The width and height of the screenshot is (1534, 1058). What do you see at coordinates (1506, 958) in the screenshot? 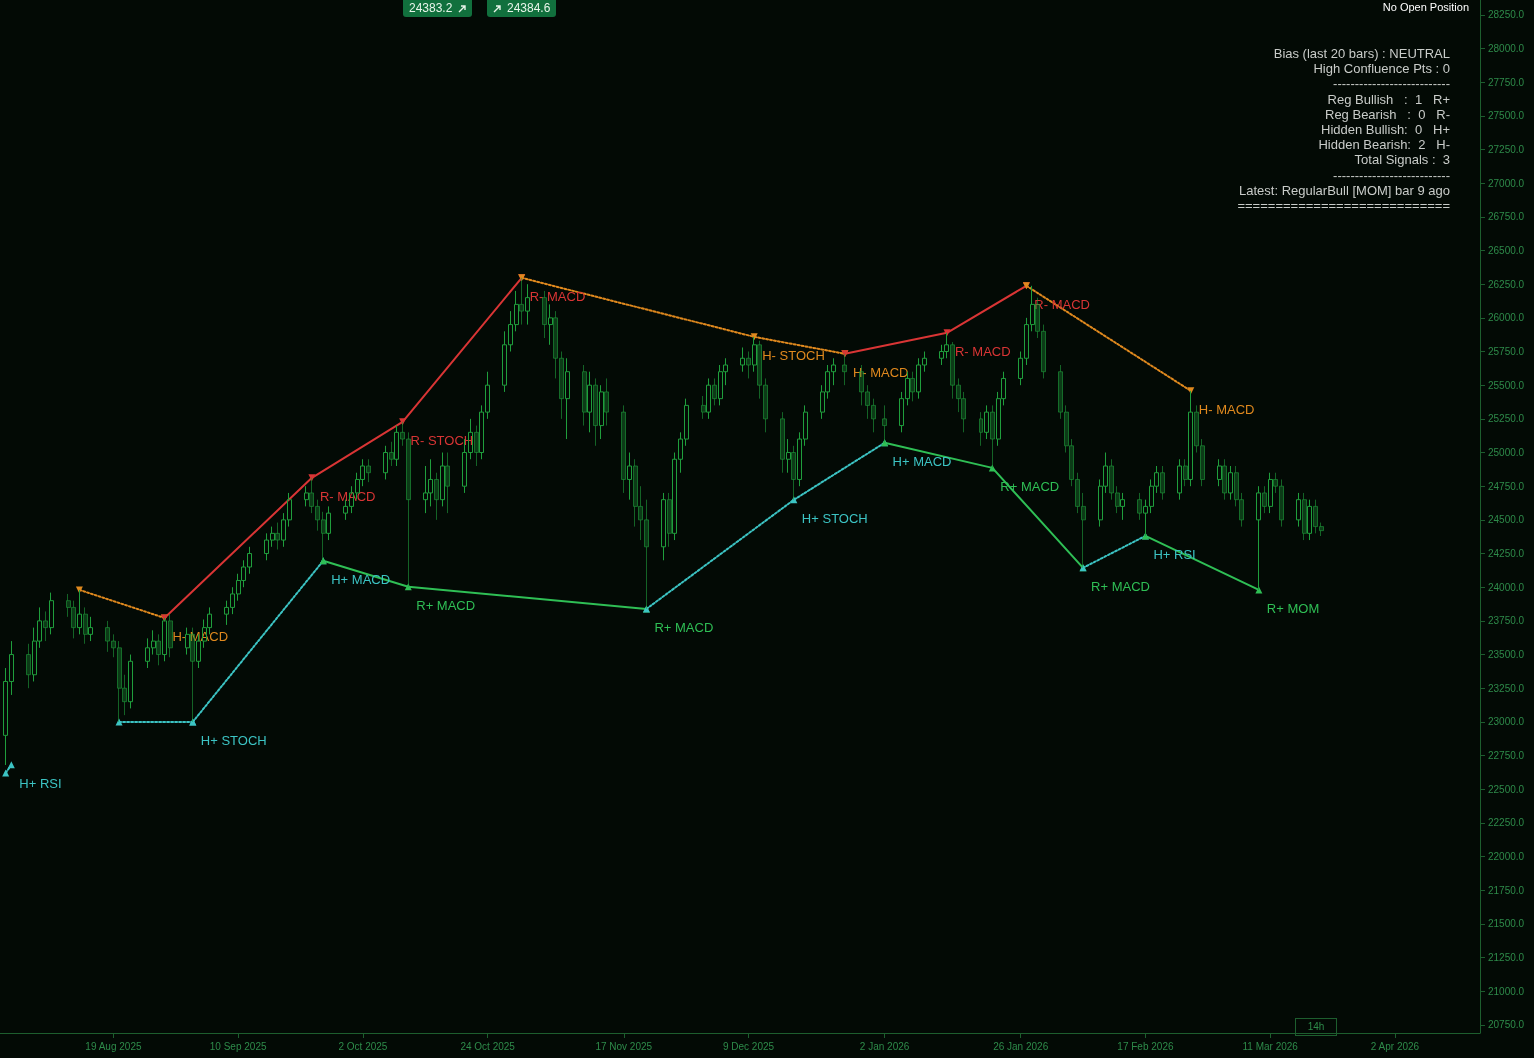
I see `y-tick-label: 21250.0` at bounding box center [1506, 958].